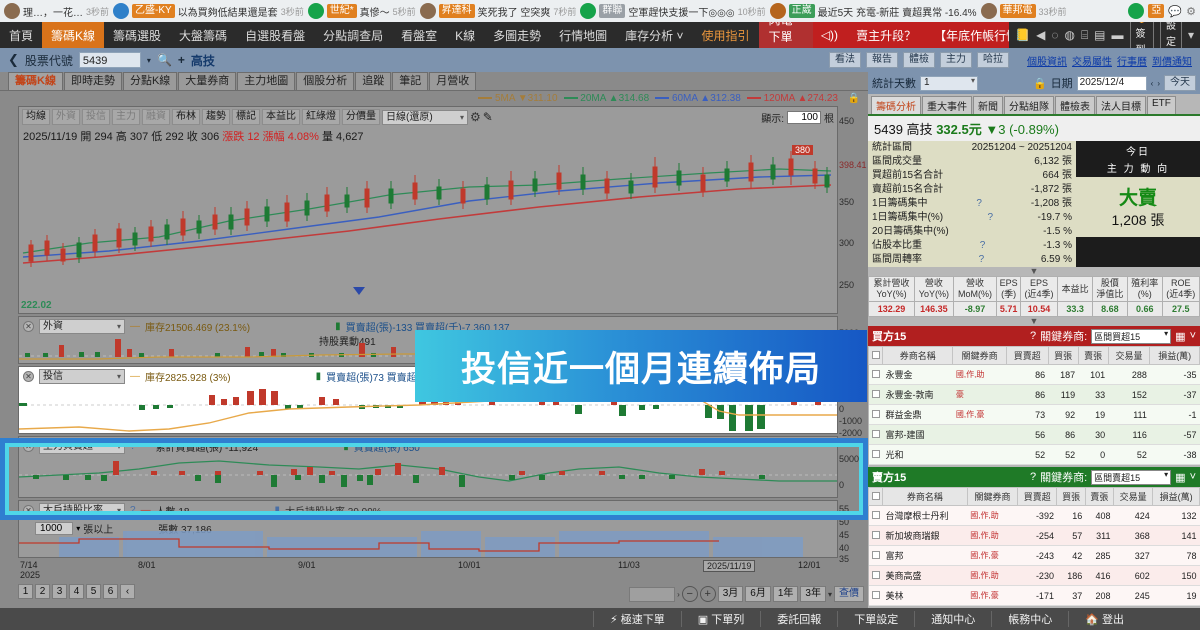  I want to click on account-center-button: 帳務中心, so click(1029, 619).